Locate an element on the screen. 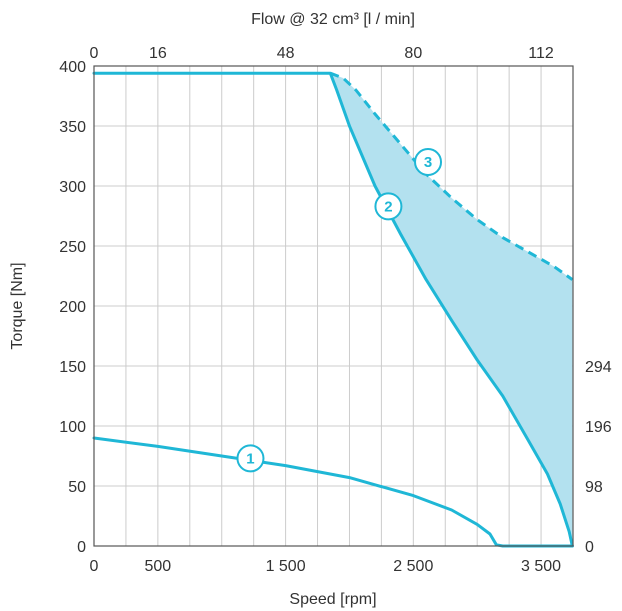 The width and height of the screenshot is (622, 611). curve-1-line is located at coordinates (333, 492).